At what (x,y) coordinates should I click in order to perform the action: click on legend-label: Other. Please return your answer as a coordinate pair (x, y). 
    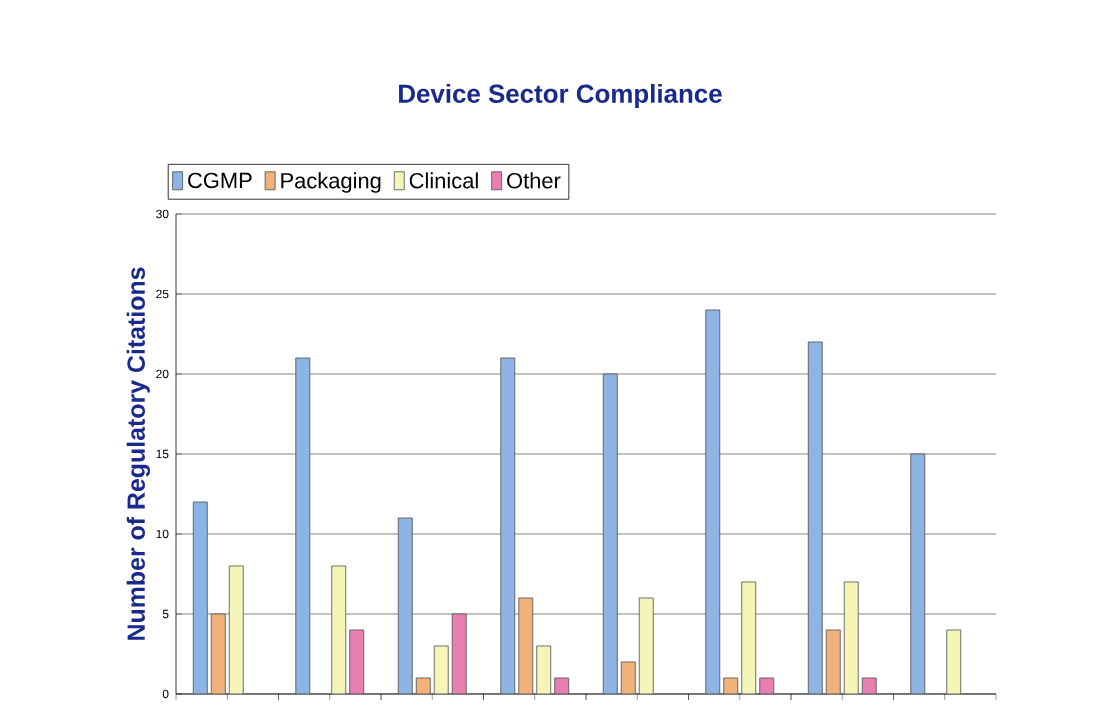
    Looking at the image, I should click on (534, 180).